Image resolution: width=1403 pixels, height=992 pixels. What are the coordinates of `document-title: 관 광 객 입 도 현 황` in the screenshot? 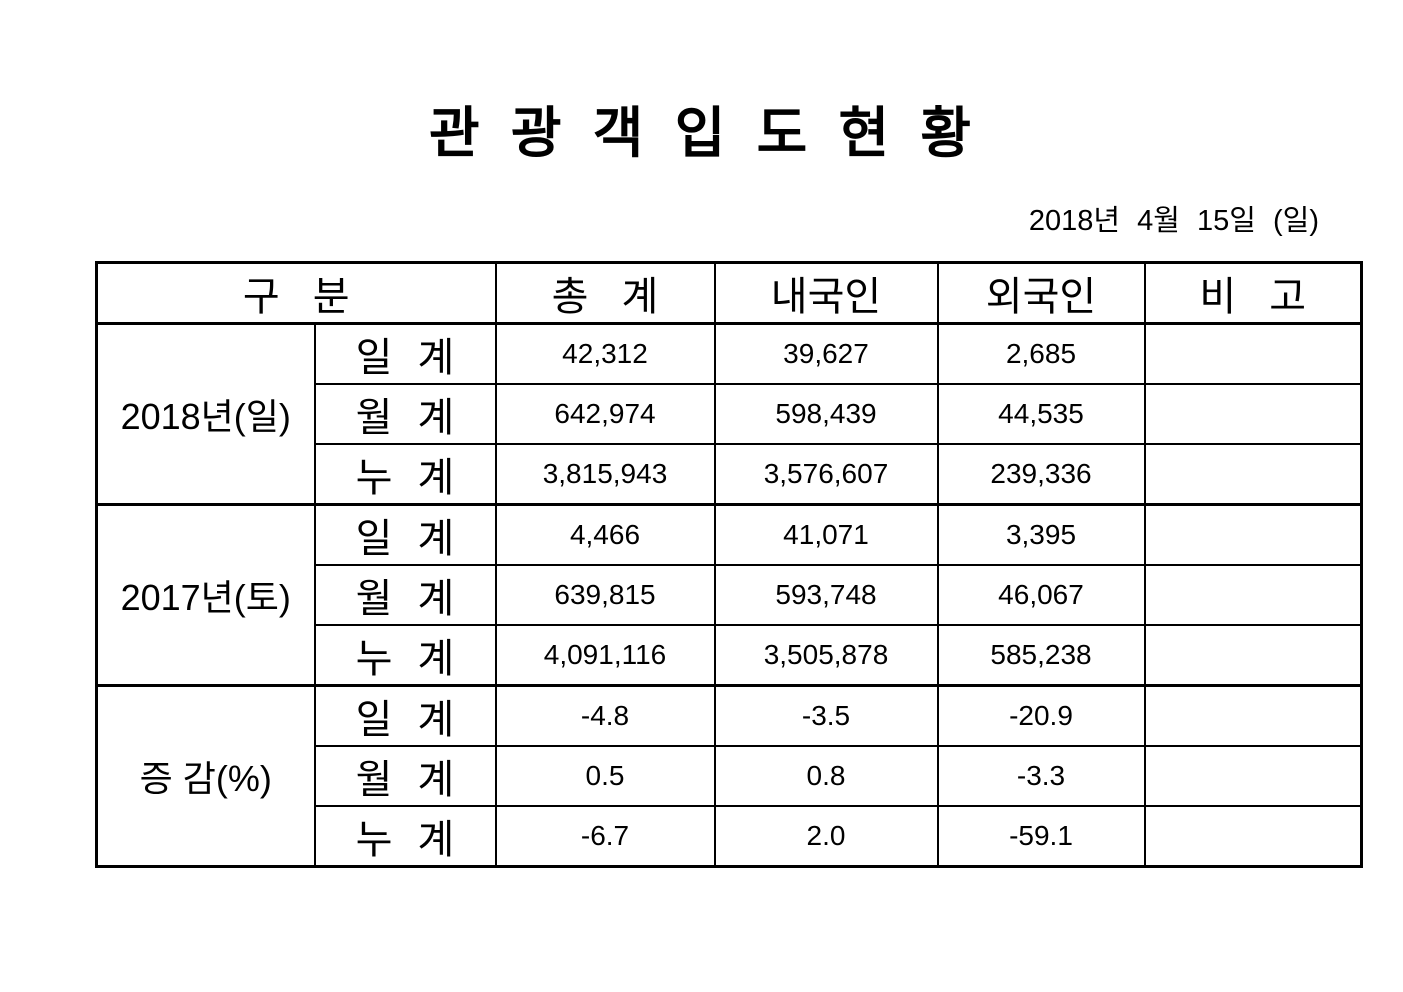 It's located at (701, 133).